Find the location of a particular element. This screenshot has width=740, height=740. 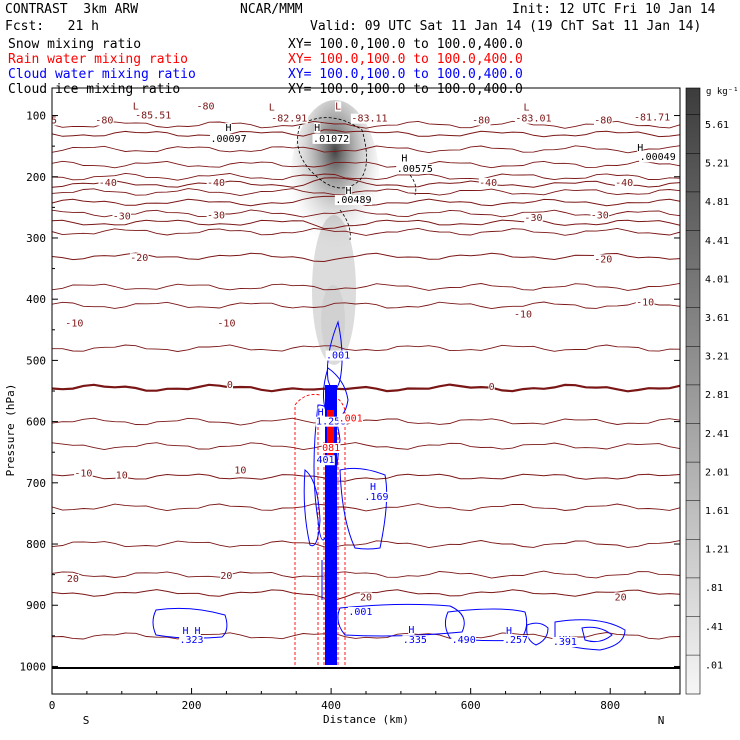

snow-label: .01072 is located at coordinates (331, 139).